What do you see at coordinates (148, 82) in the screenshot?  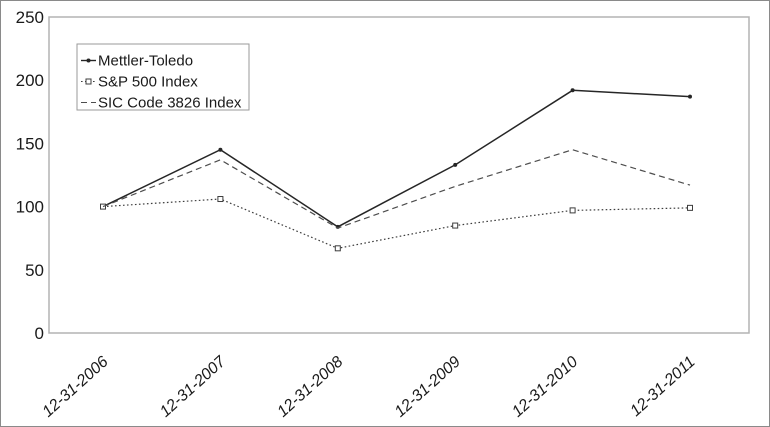 I see `legend-label: S&P 500 Index` at bounding box center [148, 82].